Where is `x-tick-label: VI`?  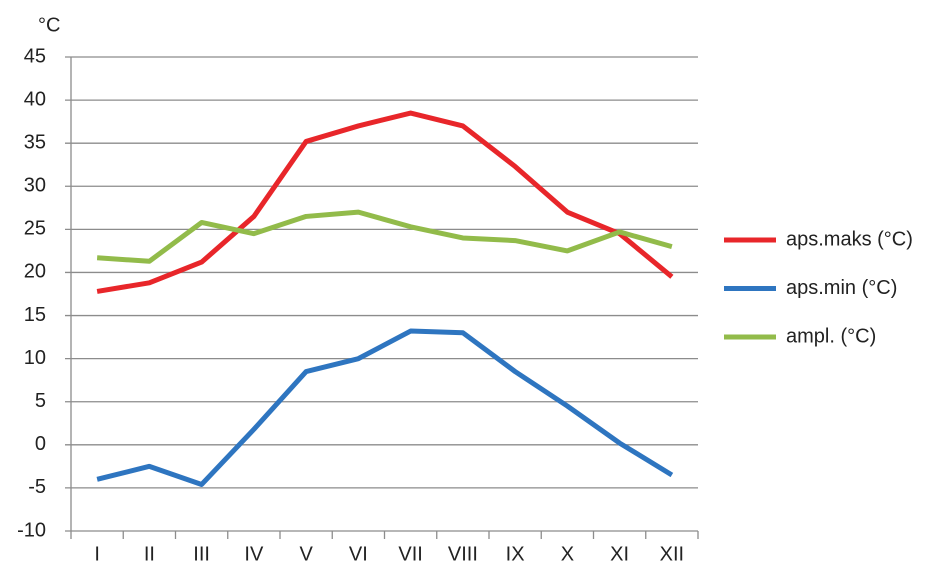
x-tick-label: VI is located at coordinates (358, 554).